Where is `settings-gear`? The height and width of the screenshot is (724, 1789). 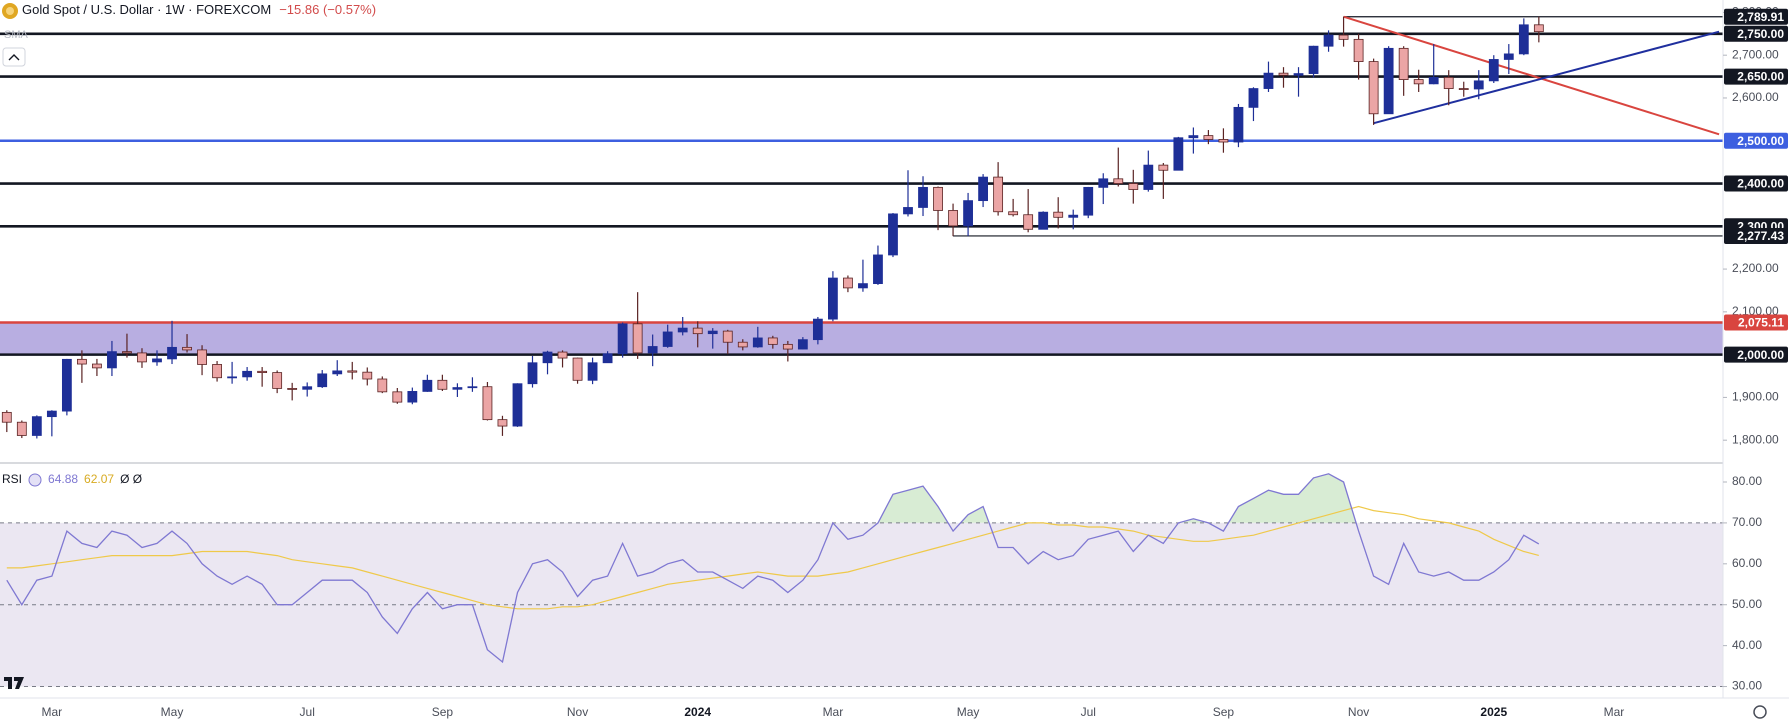 settings-gear is located at coordinates (1760, 712).